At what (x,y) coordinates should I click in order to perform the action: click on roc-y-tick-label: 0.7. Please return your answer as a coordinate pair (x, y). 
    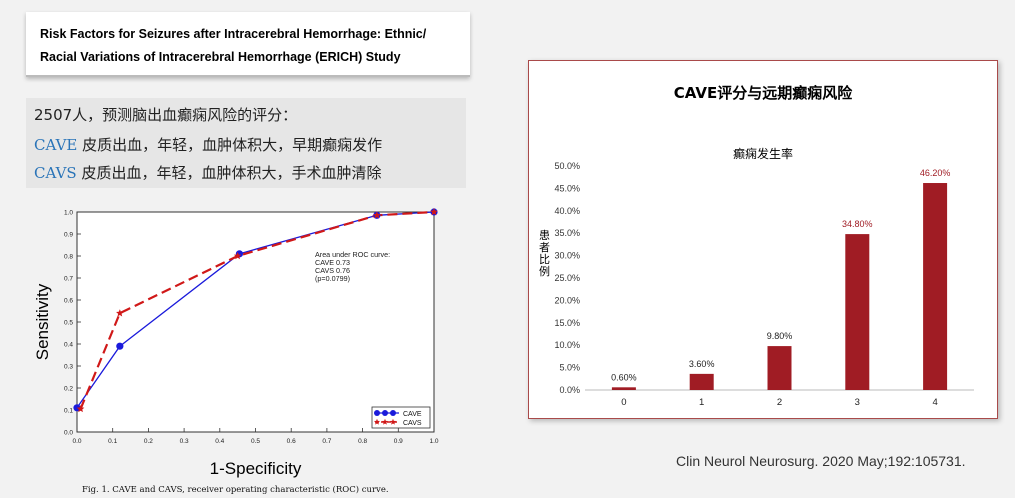
    Looking at the image, I should click on (68, 279).